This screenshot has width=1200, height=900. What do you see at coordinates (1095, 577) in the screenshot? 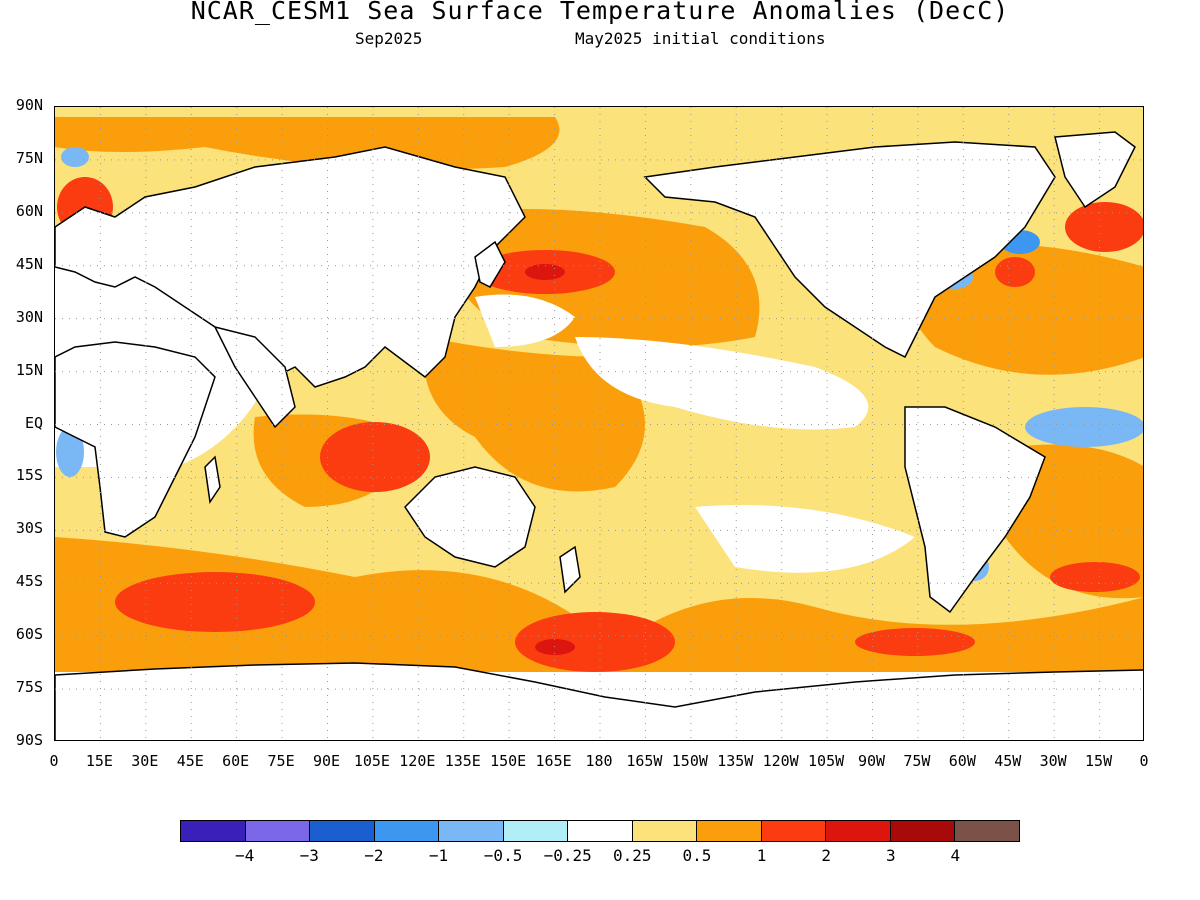
I see `south-atlantic-hotspot` at bounding box center [1095, 577].